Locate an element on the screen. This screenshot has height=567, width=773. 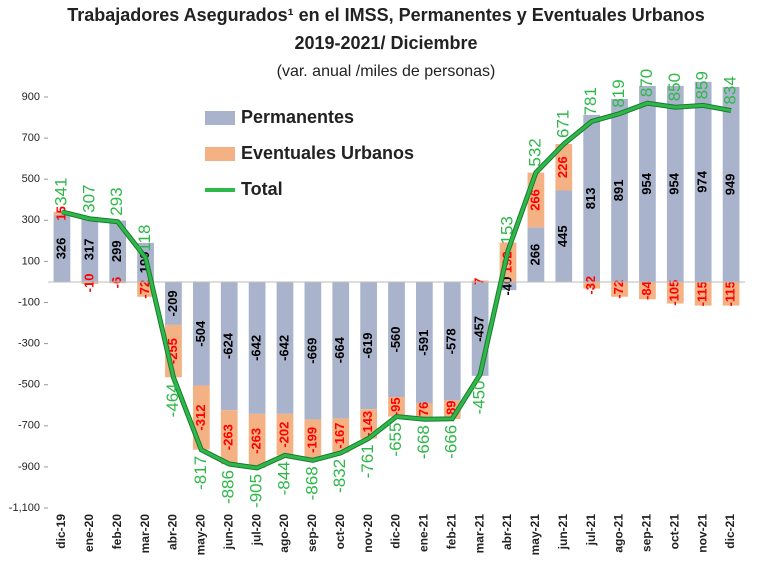
data-label: -664 is located at coordinates (339, 349).